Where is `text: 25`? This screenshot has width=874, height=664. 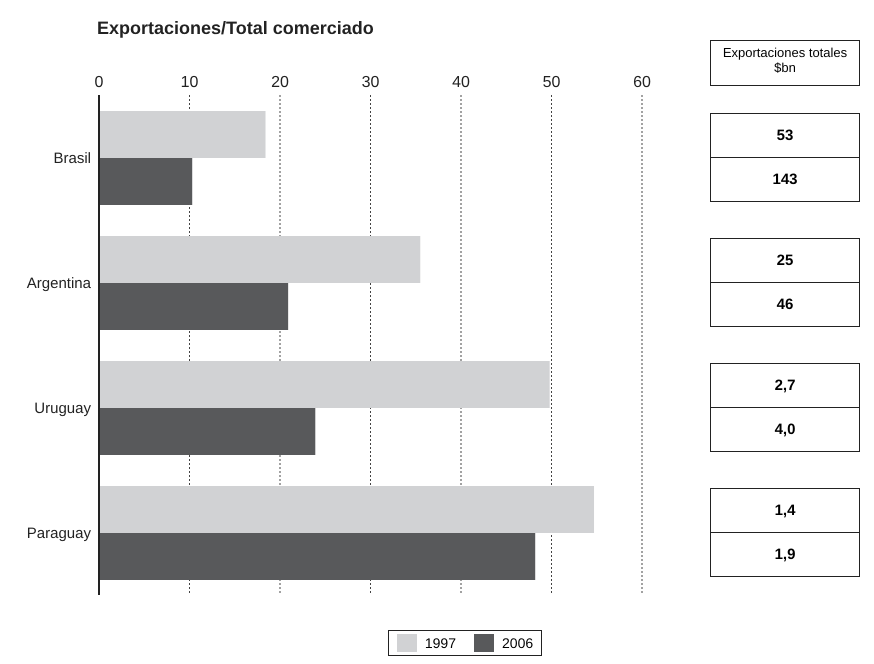 text: 25 is located at coordinates (785, 261).